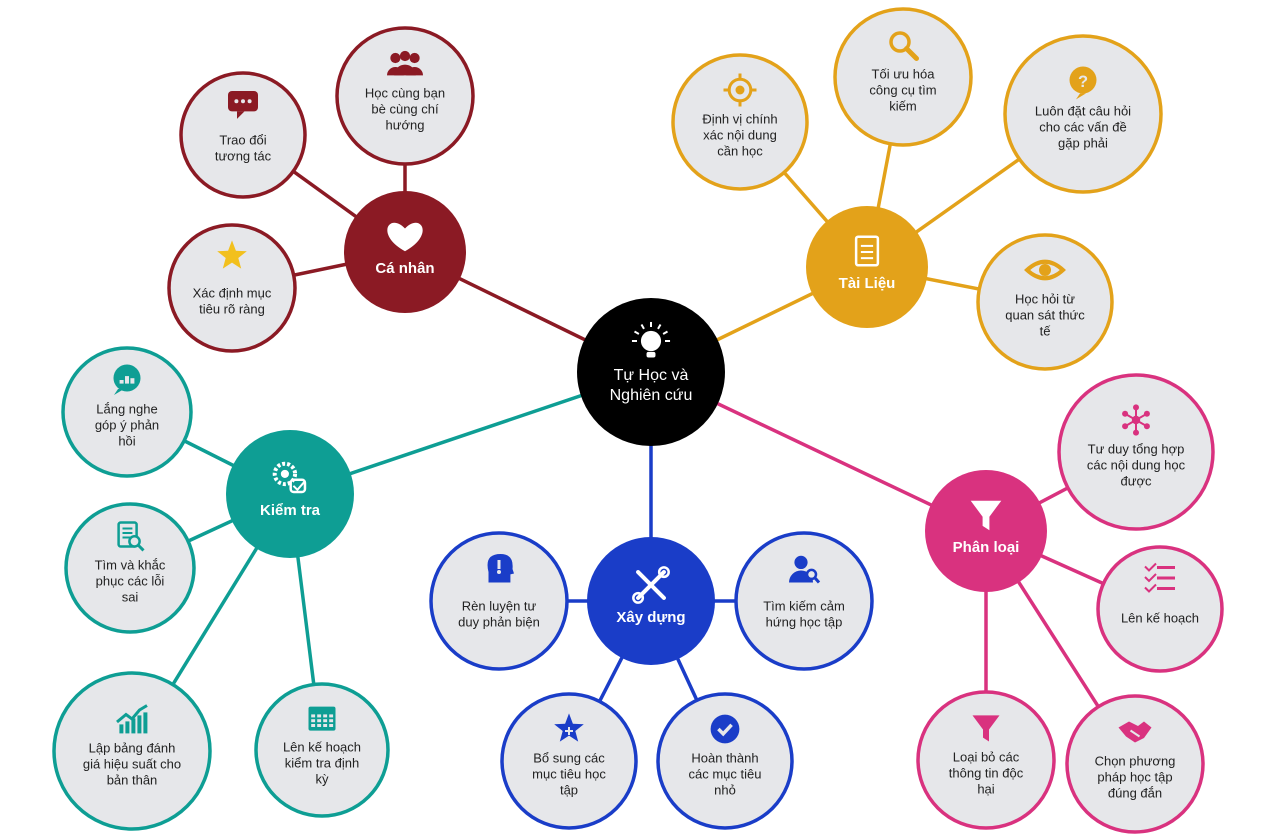 The image size is (1267, 837). I want to click on document-search-icon, so click(131, 536).